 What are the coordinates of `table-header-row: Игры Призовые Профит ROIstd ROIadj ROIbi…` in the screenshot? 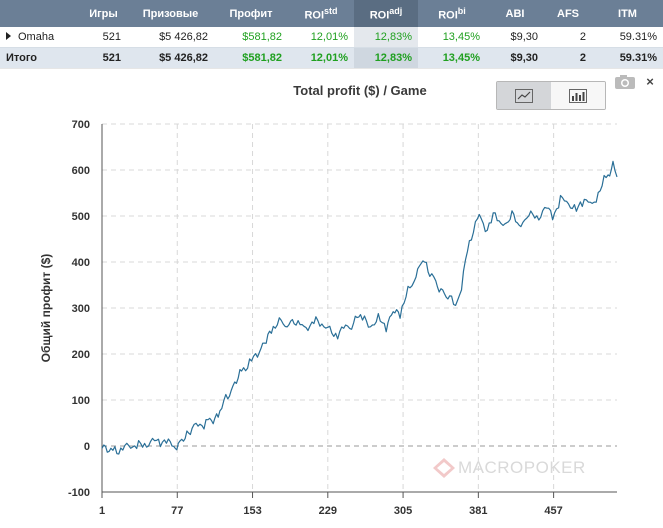 It's located at (331, 13).